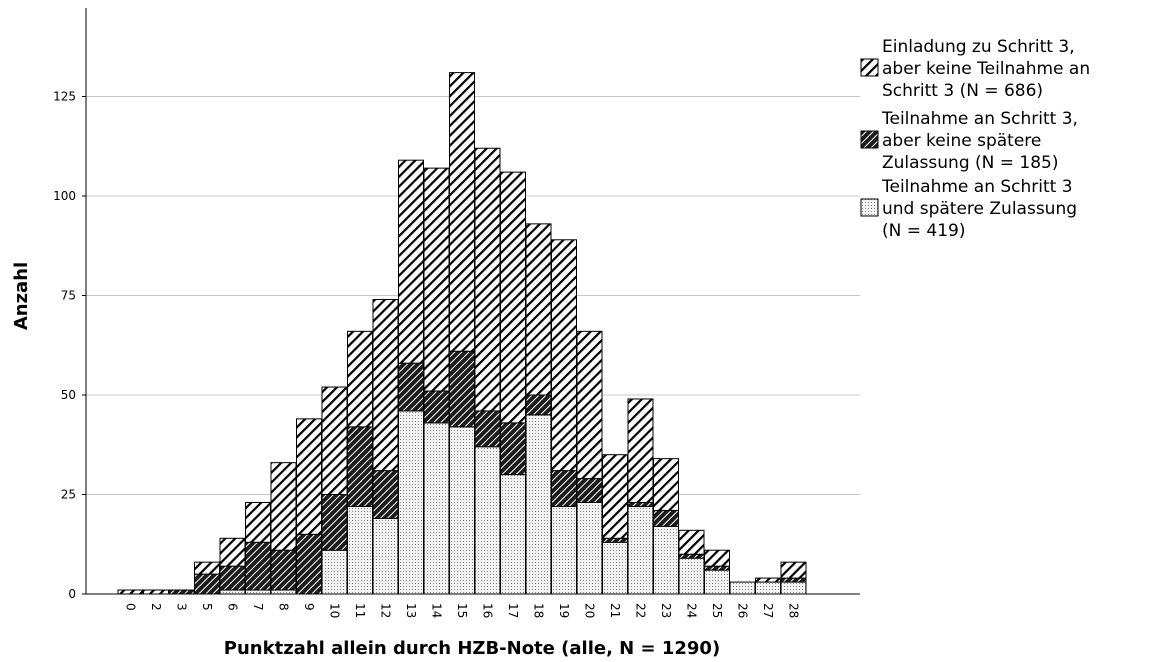 This screenshot has width=1149, height=662. Describe the element at coordinates (411, 610) in the screenshot. I see `x-tick-label-13: 13` at that location.